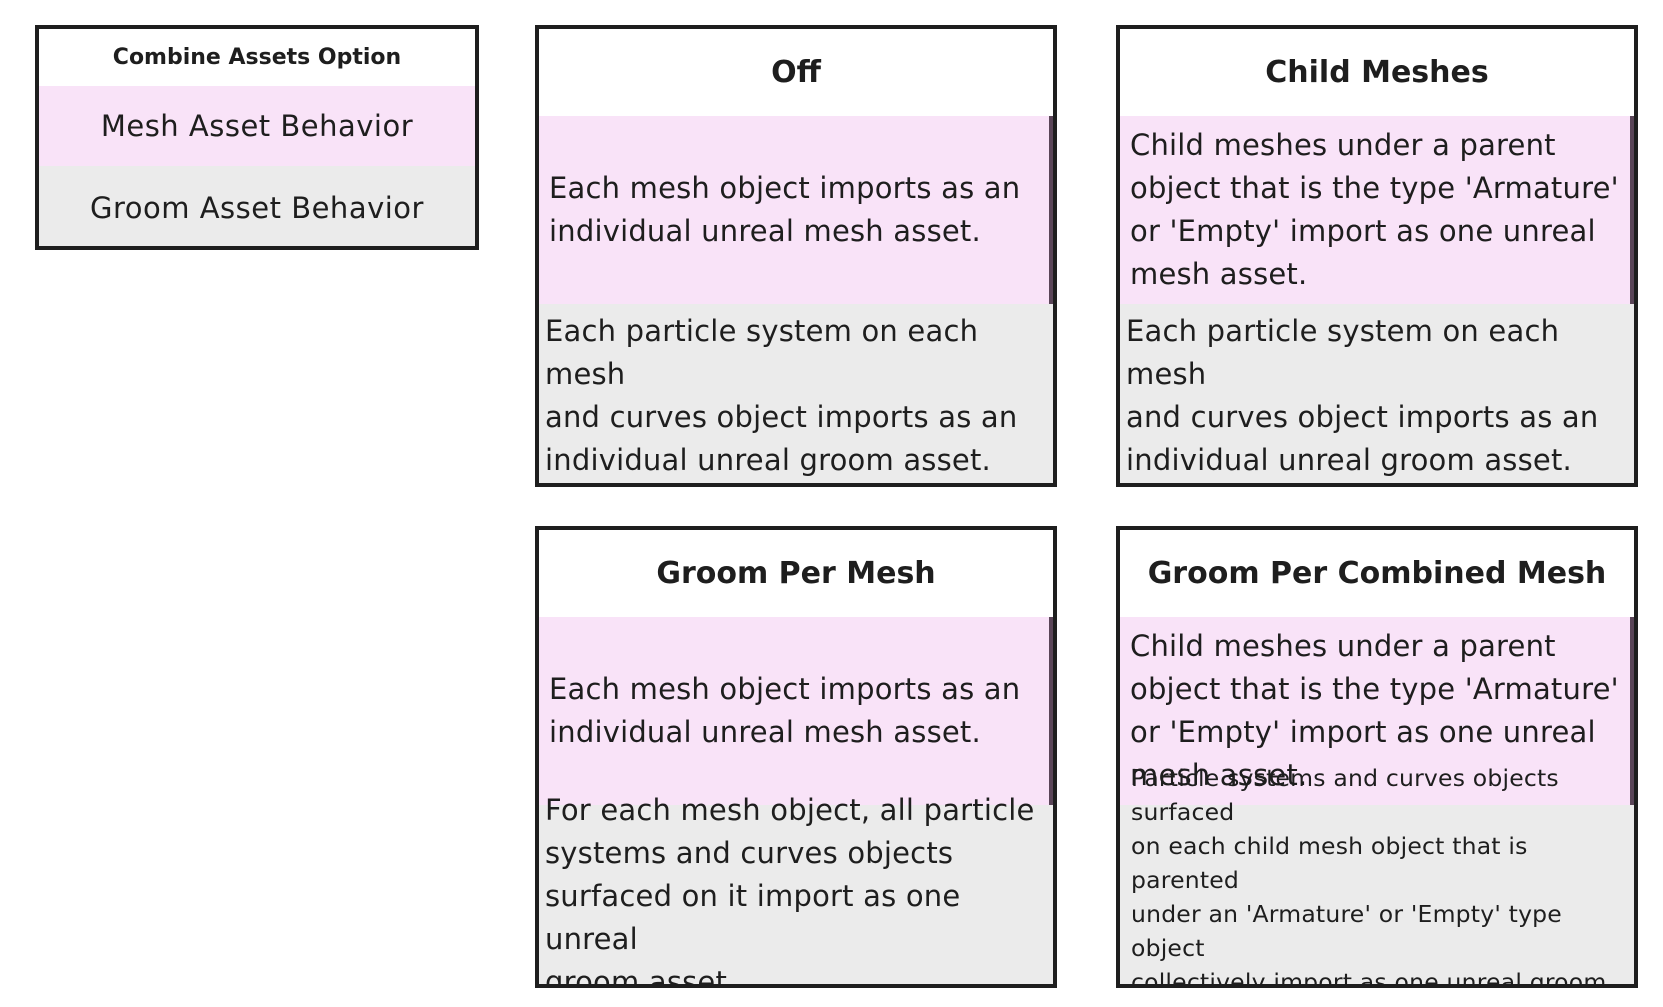 Image resolution: width=1663 pixels, height=1007 pixels. Describe the element at coordinates (257, 57) in the screenshot. I see `legend-title: Combine Assets Option` at that location.